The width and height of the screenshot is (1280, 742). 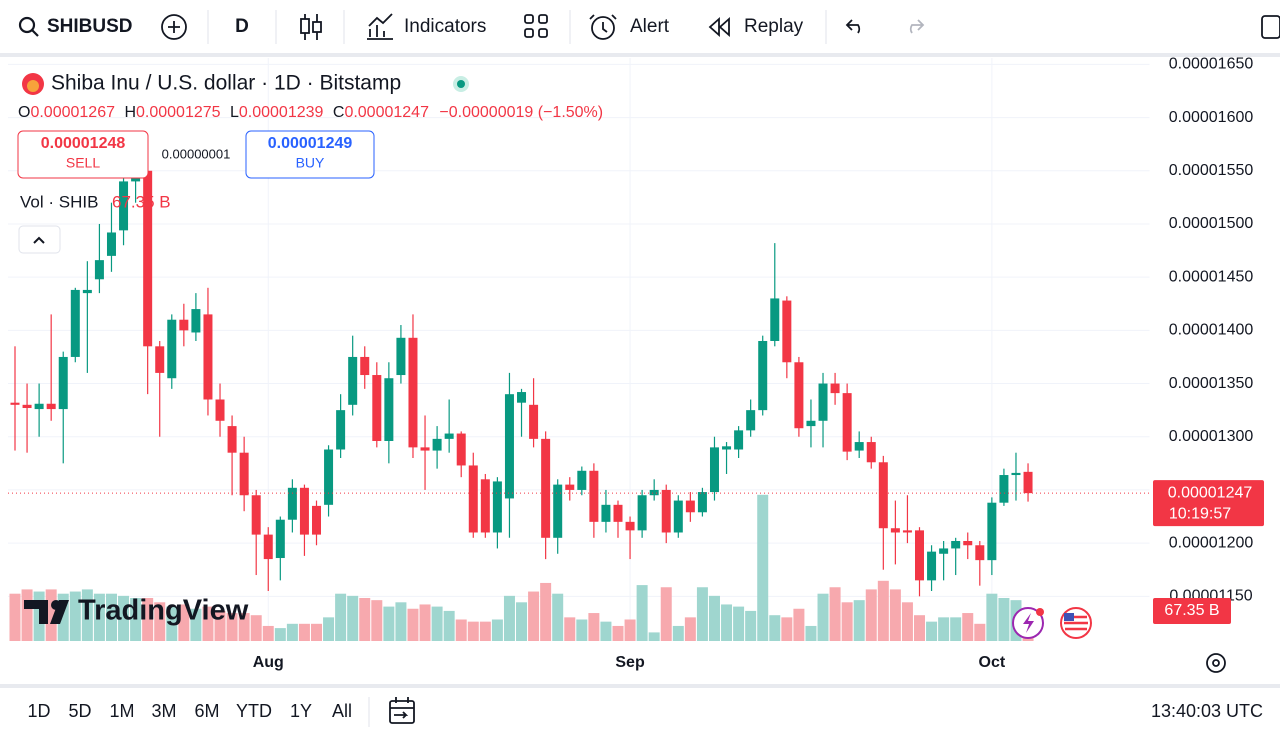 What do you see at coordinates (242, 26) in the screenshot?
I see `interval: D` at bounding box center [242, 26].